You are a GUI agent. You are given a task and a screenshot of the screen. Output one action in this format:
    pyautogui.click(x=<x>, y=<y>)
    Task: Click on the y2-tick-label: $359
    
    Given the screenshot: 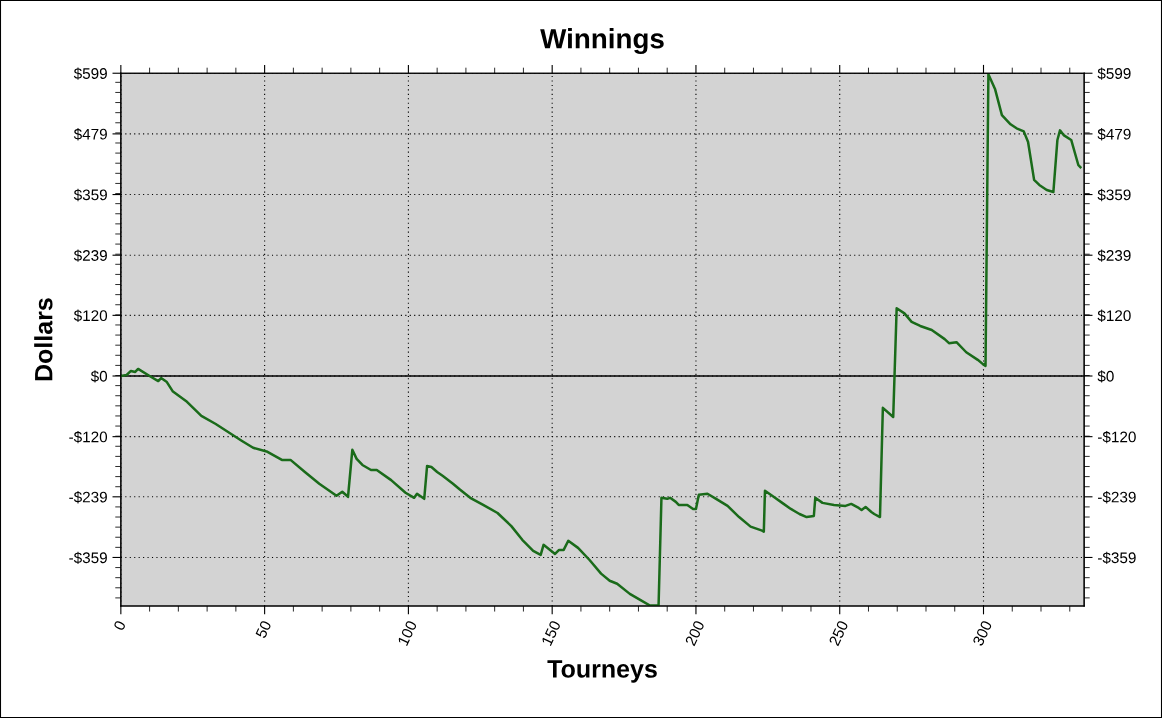 What is the action you would take?
    pyautogui.click(x=1114, y=195)
    